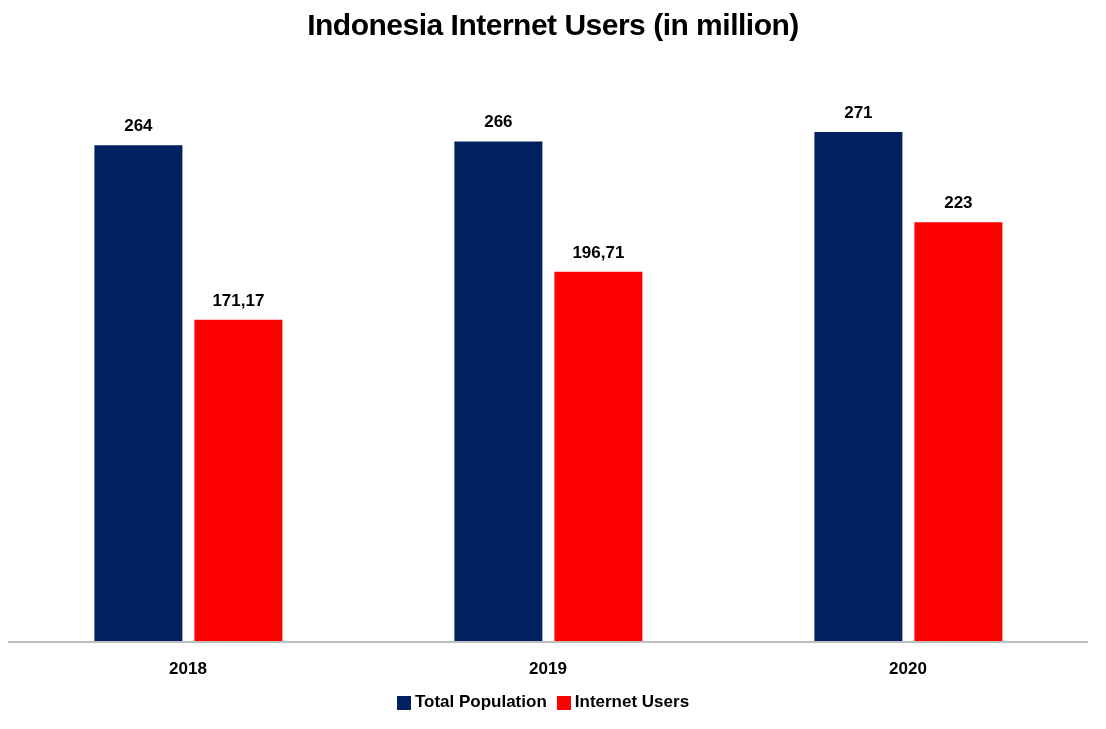 Image resolution: width=1106 pixels, height=729 pixels. Describe the element at coordinates (958, 203) in the screenshot. I see `data-label: 223` at that location.